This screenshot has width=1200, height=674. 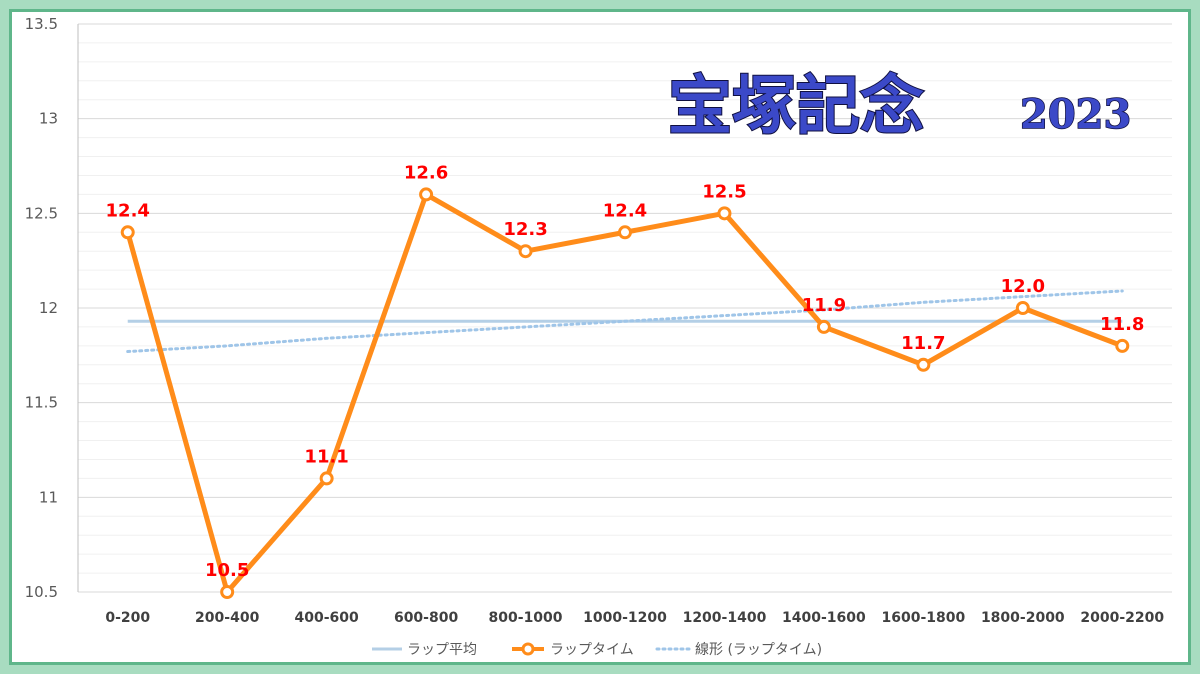 I want to click on y-tick-label: 11, so click(x=48, y=497).